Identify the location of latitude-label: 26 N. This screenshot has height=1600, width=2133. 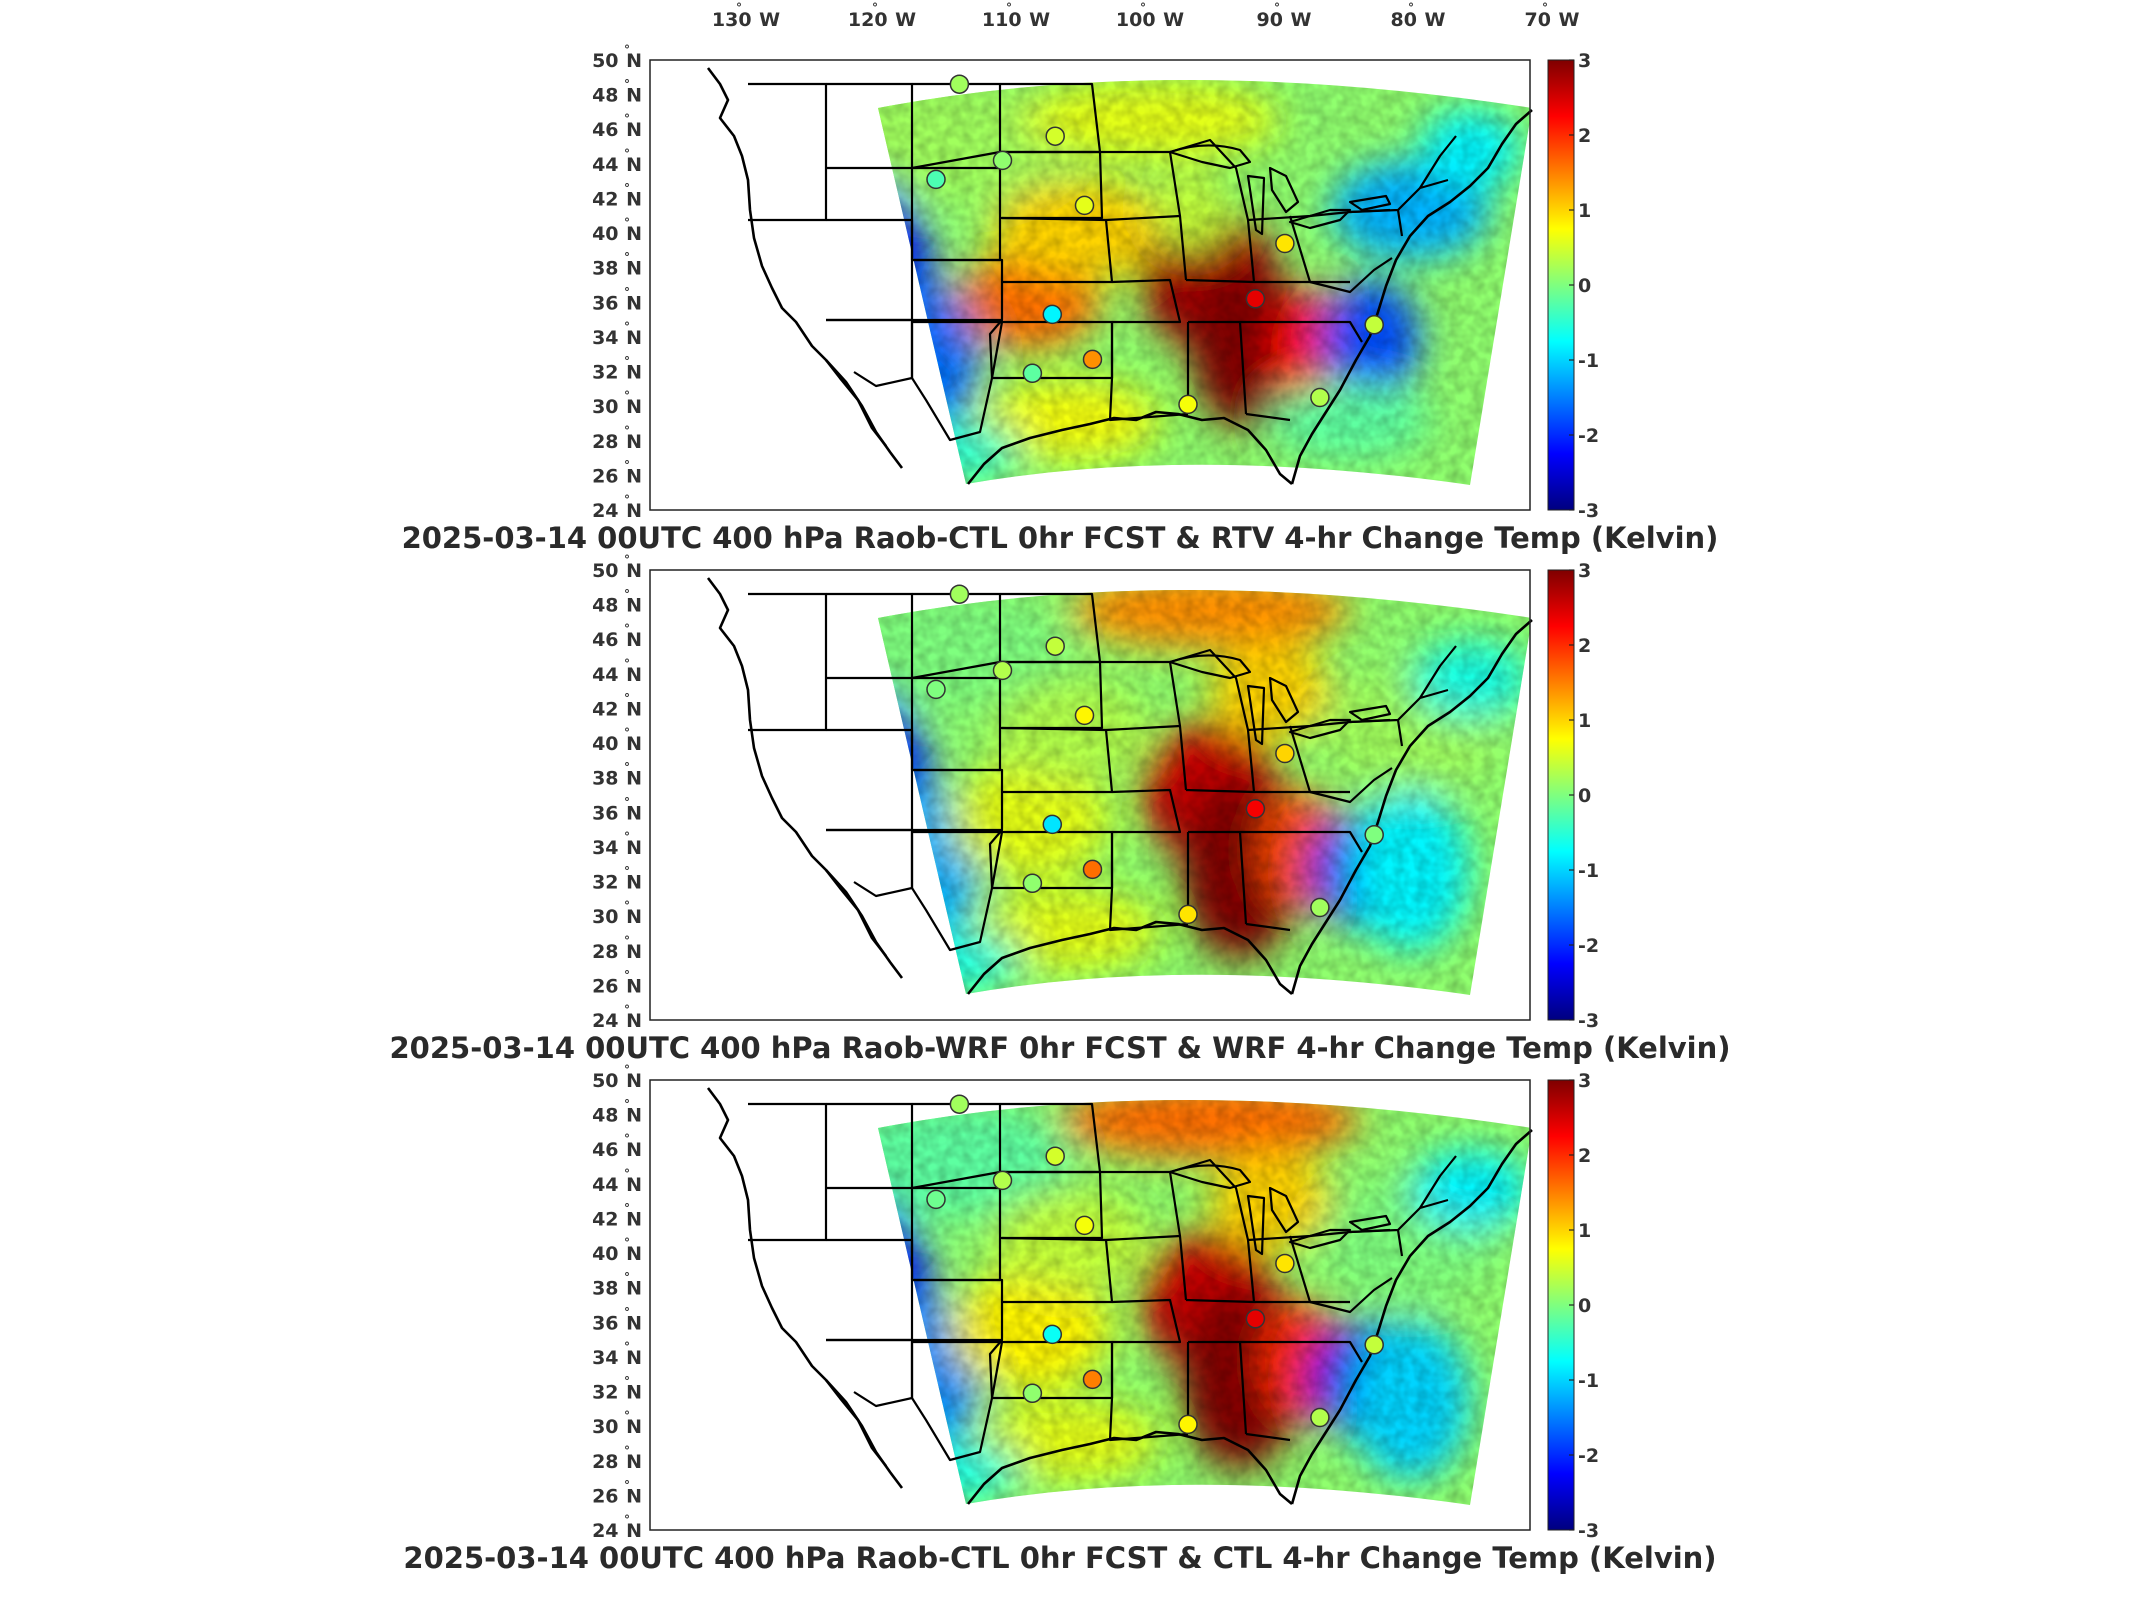
(617, 1496).